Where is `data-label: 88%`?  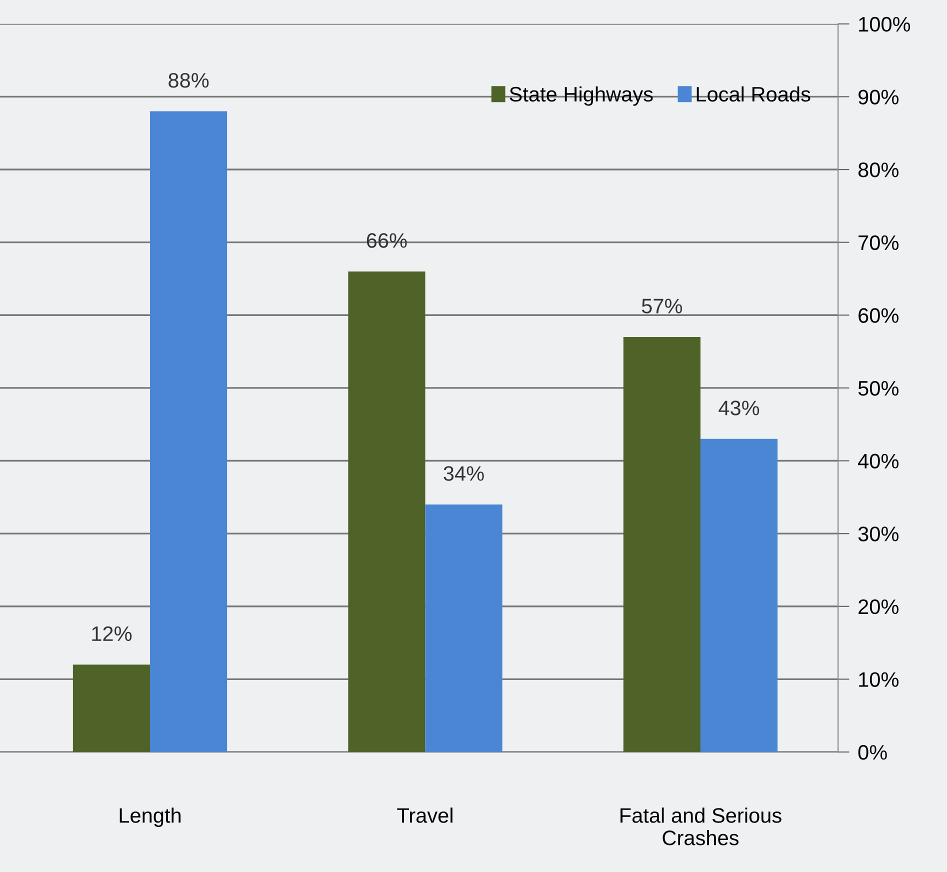
data-label: 88% is located at coordinates (188, 80).